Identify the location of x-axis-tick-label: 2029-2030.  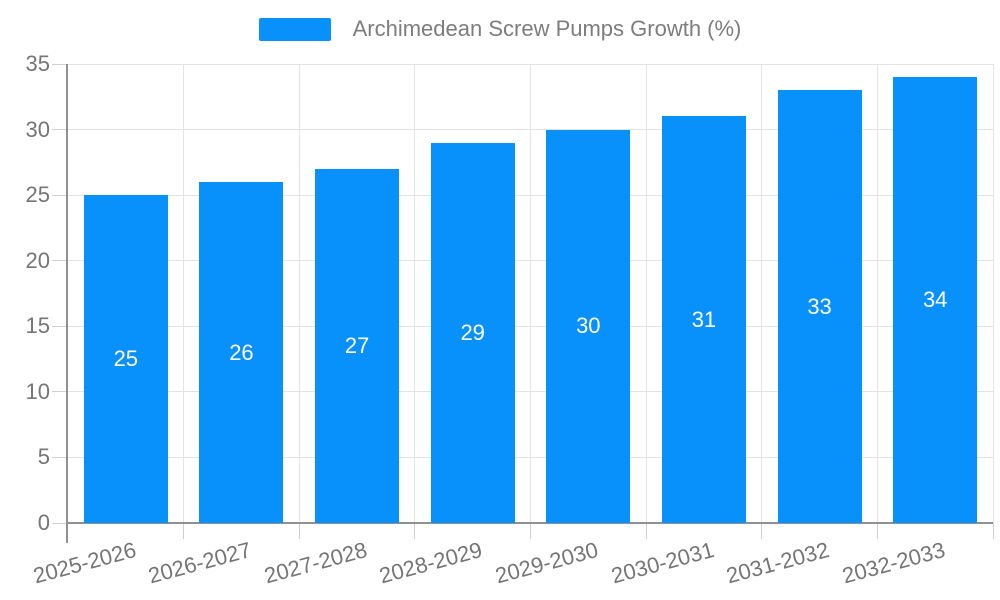
(546, 563).